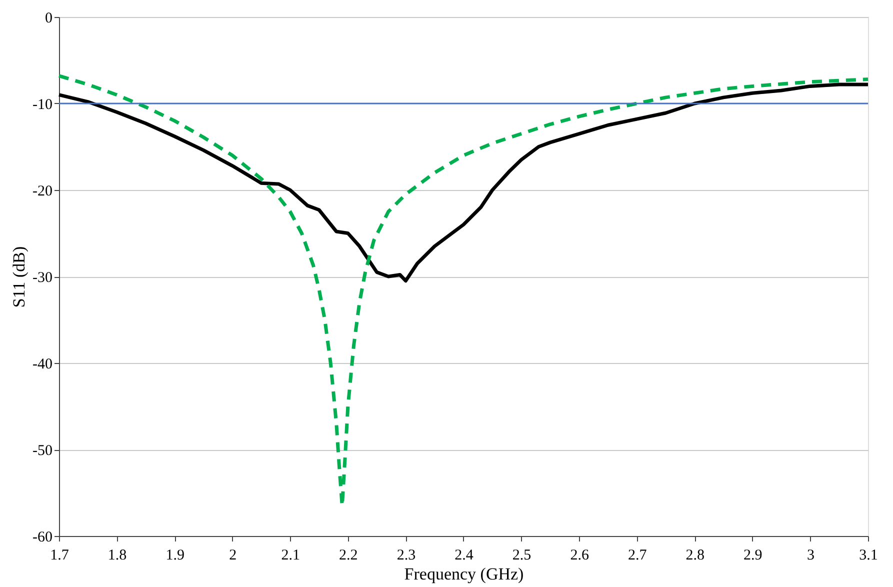  What do you see at coordinates (19, 277) in the screenshot?
I see `y-axis-title: S11 (dB)` at bounding box center [19, 277].